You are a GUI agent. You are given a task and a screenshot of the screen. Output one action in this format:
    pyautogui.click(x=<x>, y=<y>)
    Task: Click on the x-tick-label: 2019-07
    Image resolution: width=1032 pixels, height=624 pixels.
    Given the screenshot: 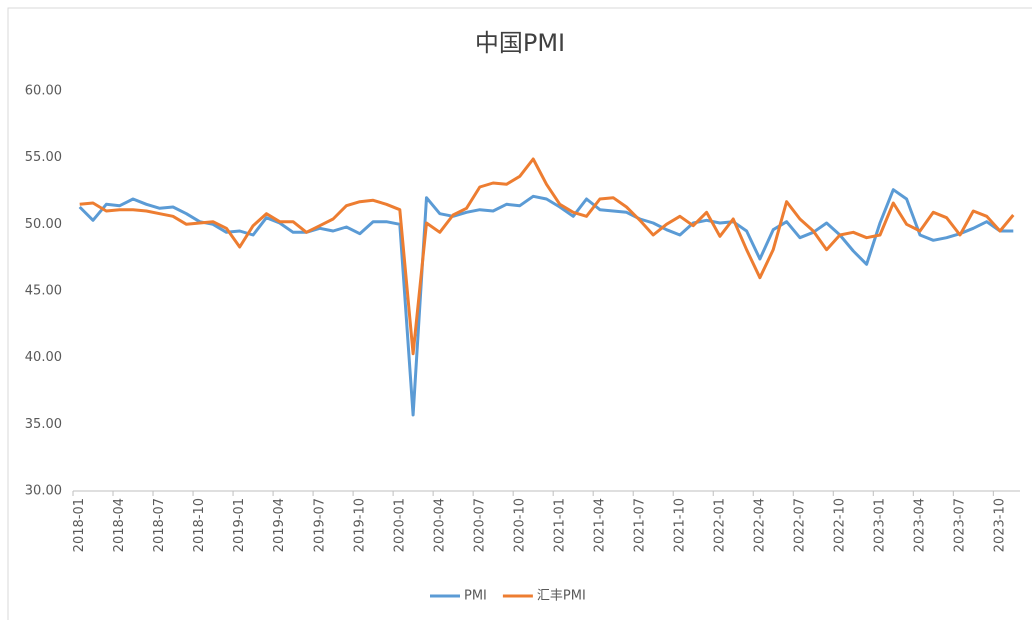 What is the action you would take?
    pyautogui.click(x=319, y=525)
    